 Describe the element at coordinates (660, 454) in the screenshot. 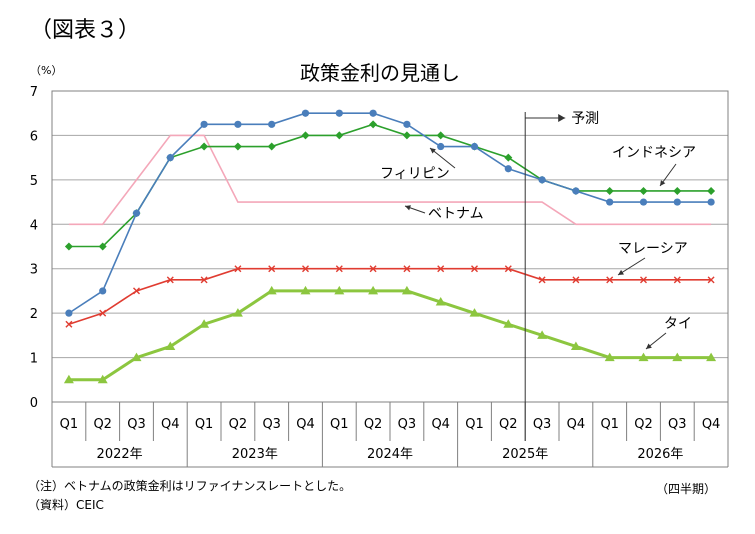

I see `x-year-label: 2026年` at that location.